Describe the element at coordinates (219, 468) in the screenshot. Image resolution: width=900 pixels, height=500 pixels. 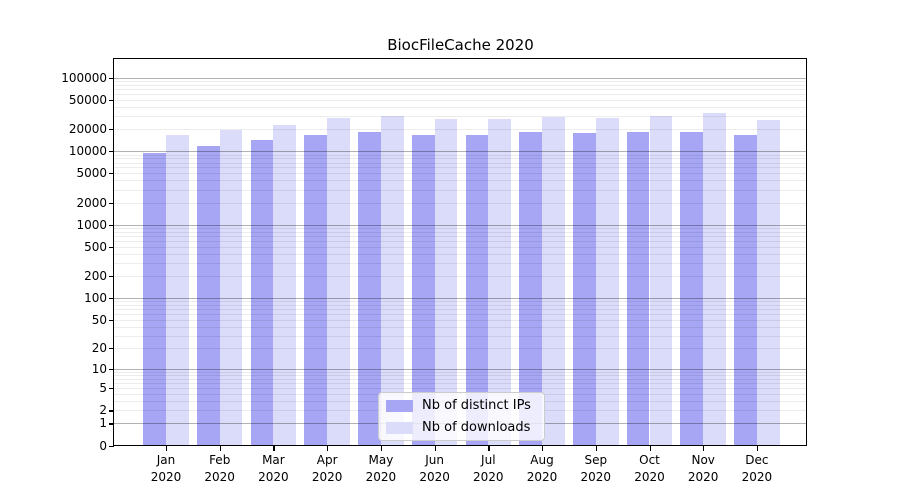
I see `x-axis-tick-label: Feb 2020` at that location.